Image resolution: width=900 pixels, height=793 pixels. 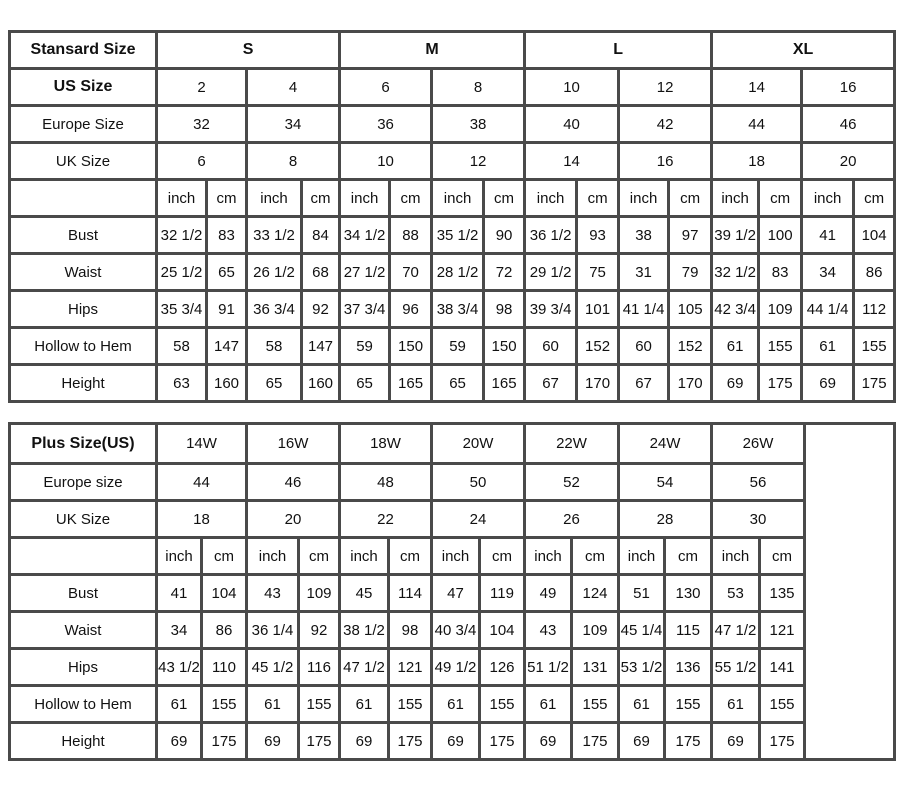 What do you see at coordinates (411, 346) in the screenshot?
I see `measure-value: 150` at bounding box center [411, 346].